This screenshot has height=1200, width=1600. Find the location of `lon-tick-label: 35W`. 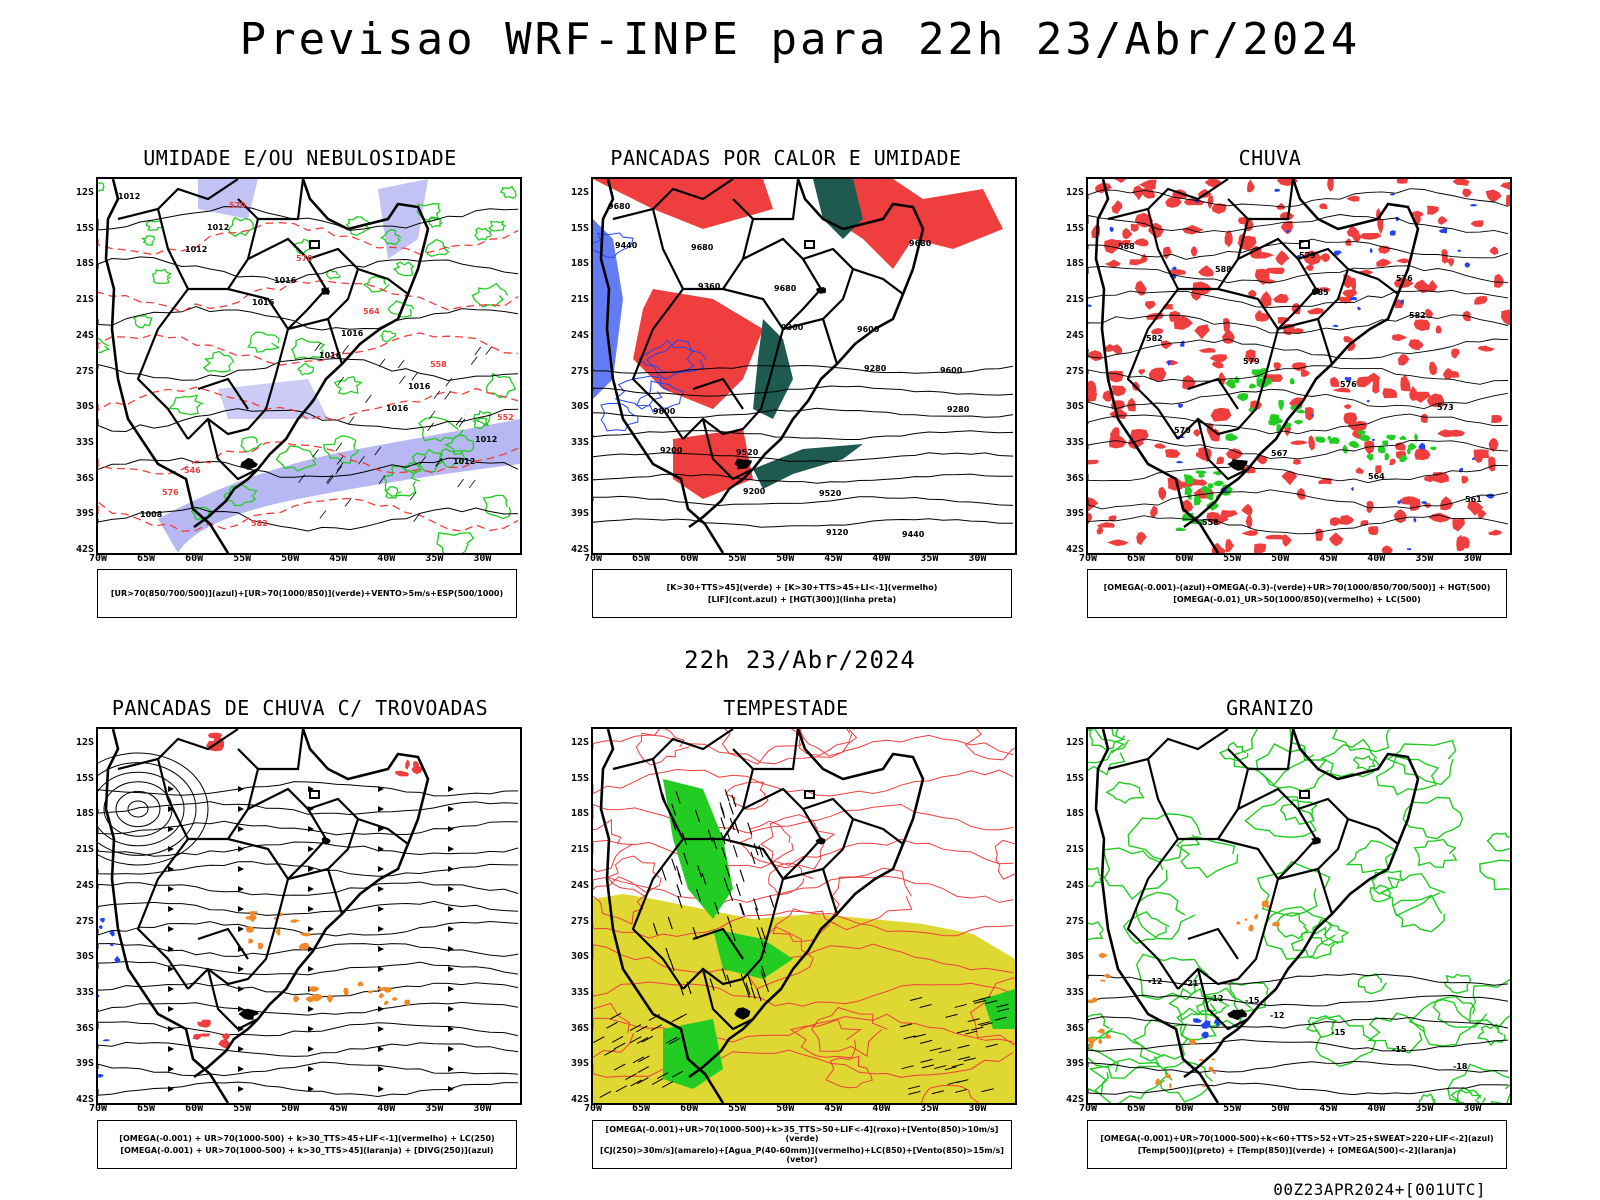

lon-tick-label: 35W is located at coordinates (929, 558).